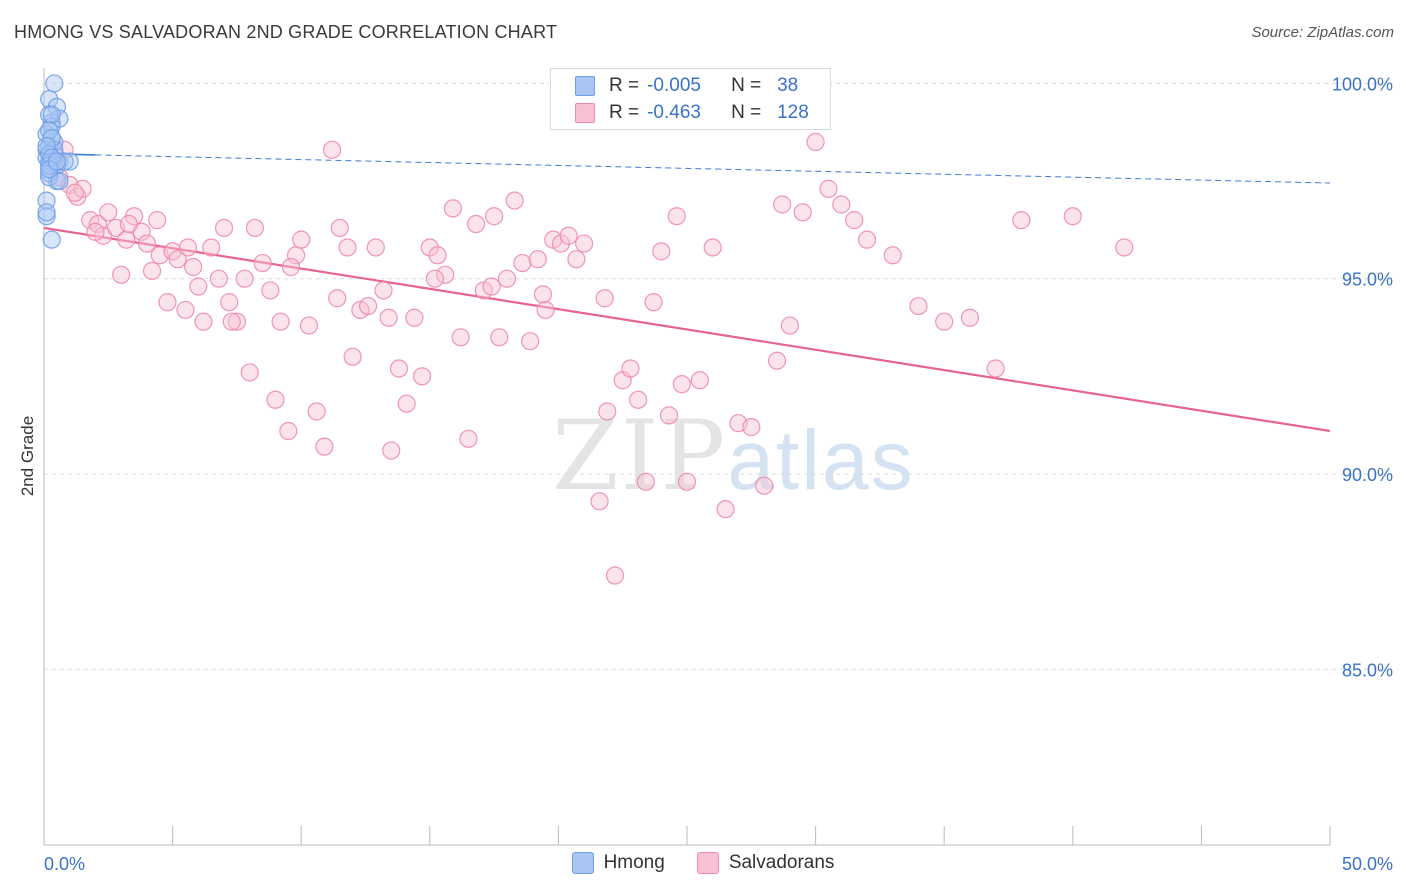 The width and height of the screenshot is (1406, 892). I want to click on stats-legend: R = -0.005 N = 38 R = -0.463 N = 128, so click(690, 99).